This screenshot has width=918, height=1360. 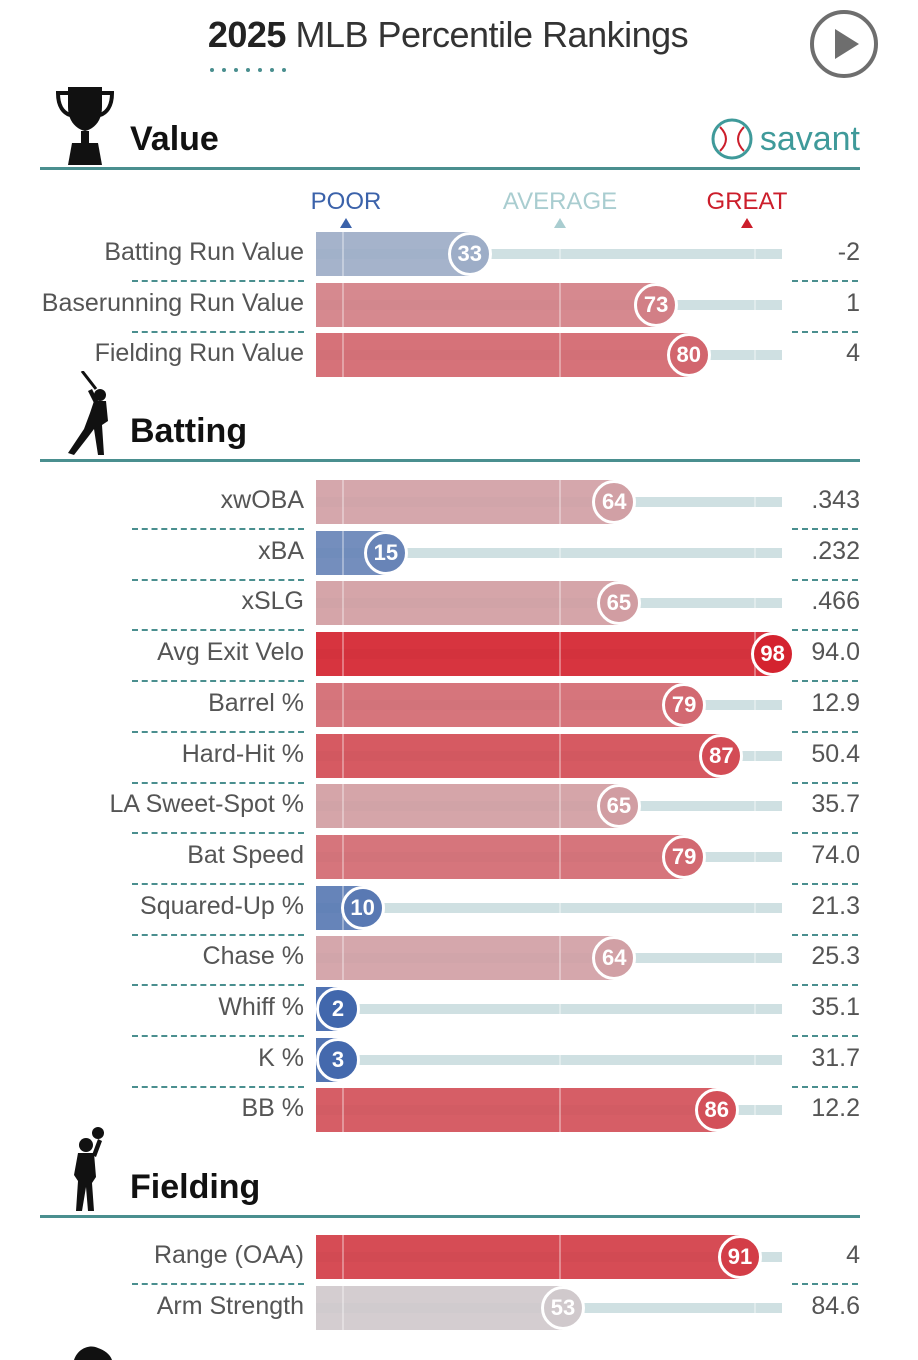 I want to click on play-button, so click(x=844, y=44).